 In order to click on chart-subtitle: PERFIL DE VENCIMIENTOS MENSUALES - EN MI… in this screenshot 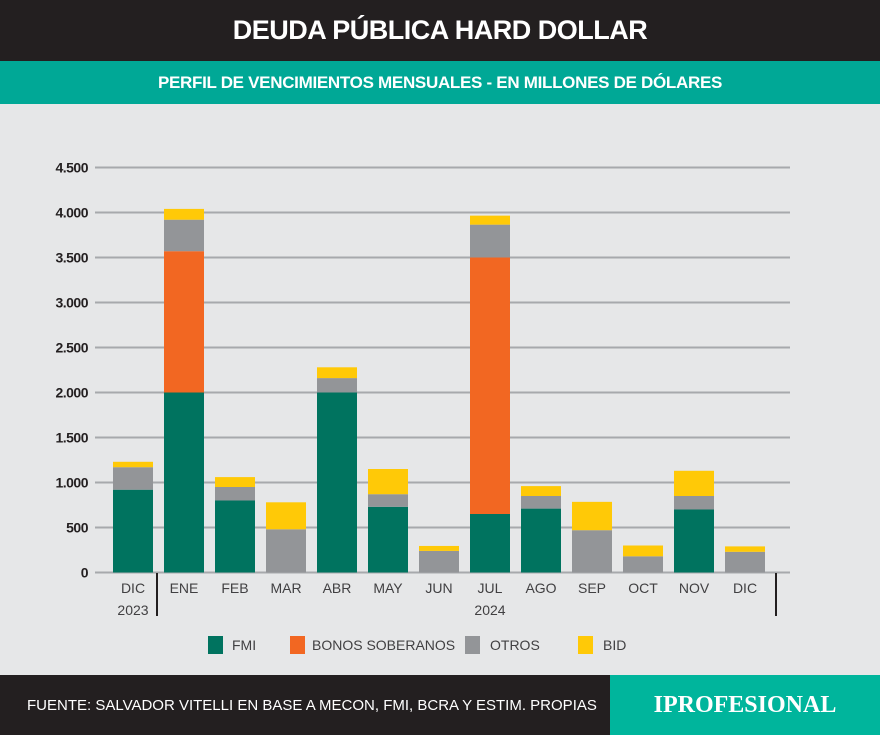, I will do `click(440, 82)`.